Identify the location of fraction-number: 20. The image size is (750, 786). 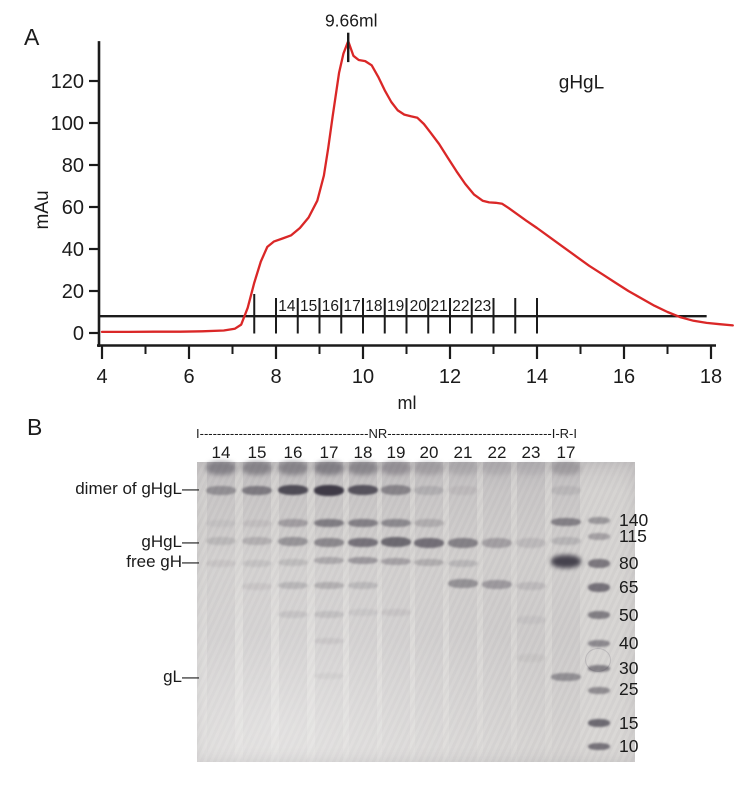
(419, 306).